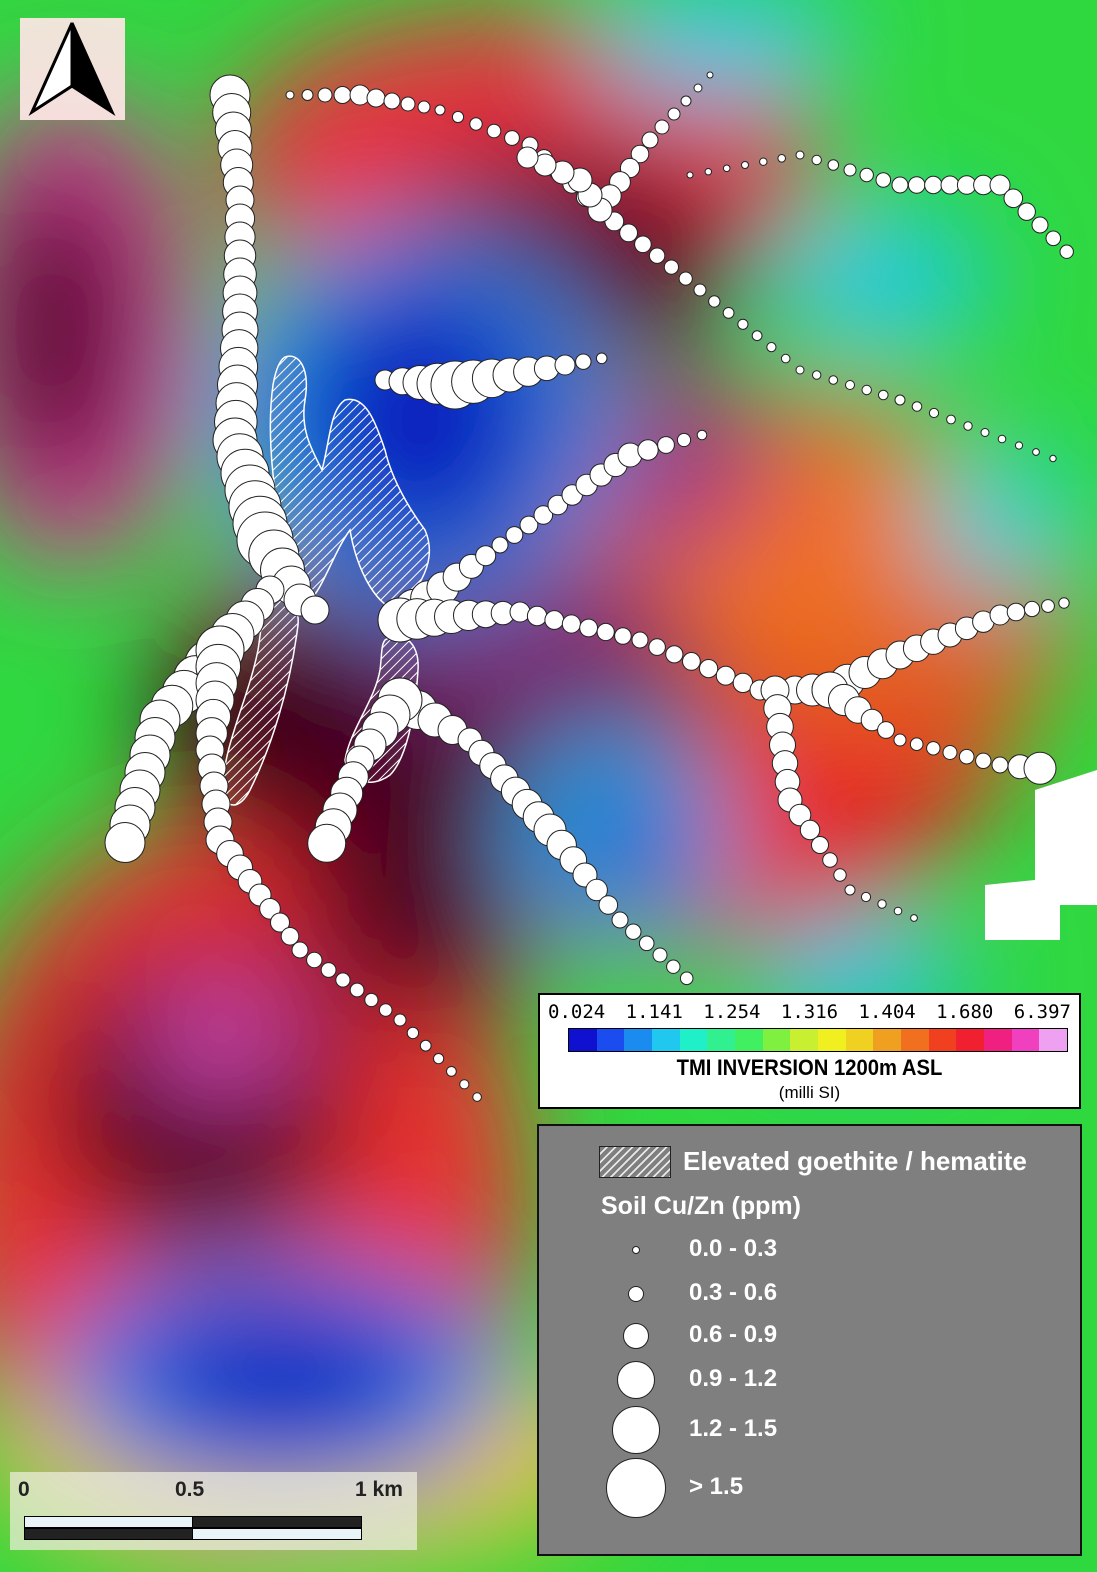 The height and width of the screenshot is (1572, 1097). What do you see at coordinates (1042, 1012) in the screenshot?
I see `colorbar-tick: 6.397` at bounding box center [1042, 1012].